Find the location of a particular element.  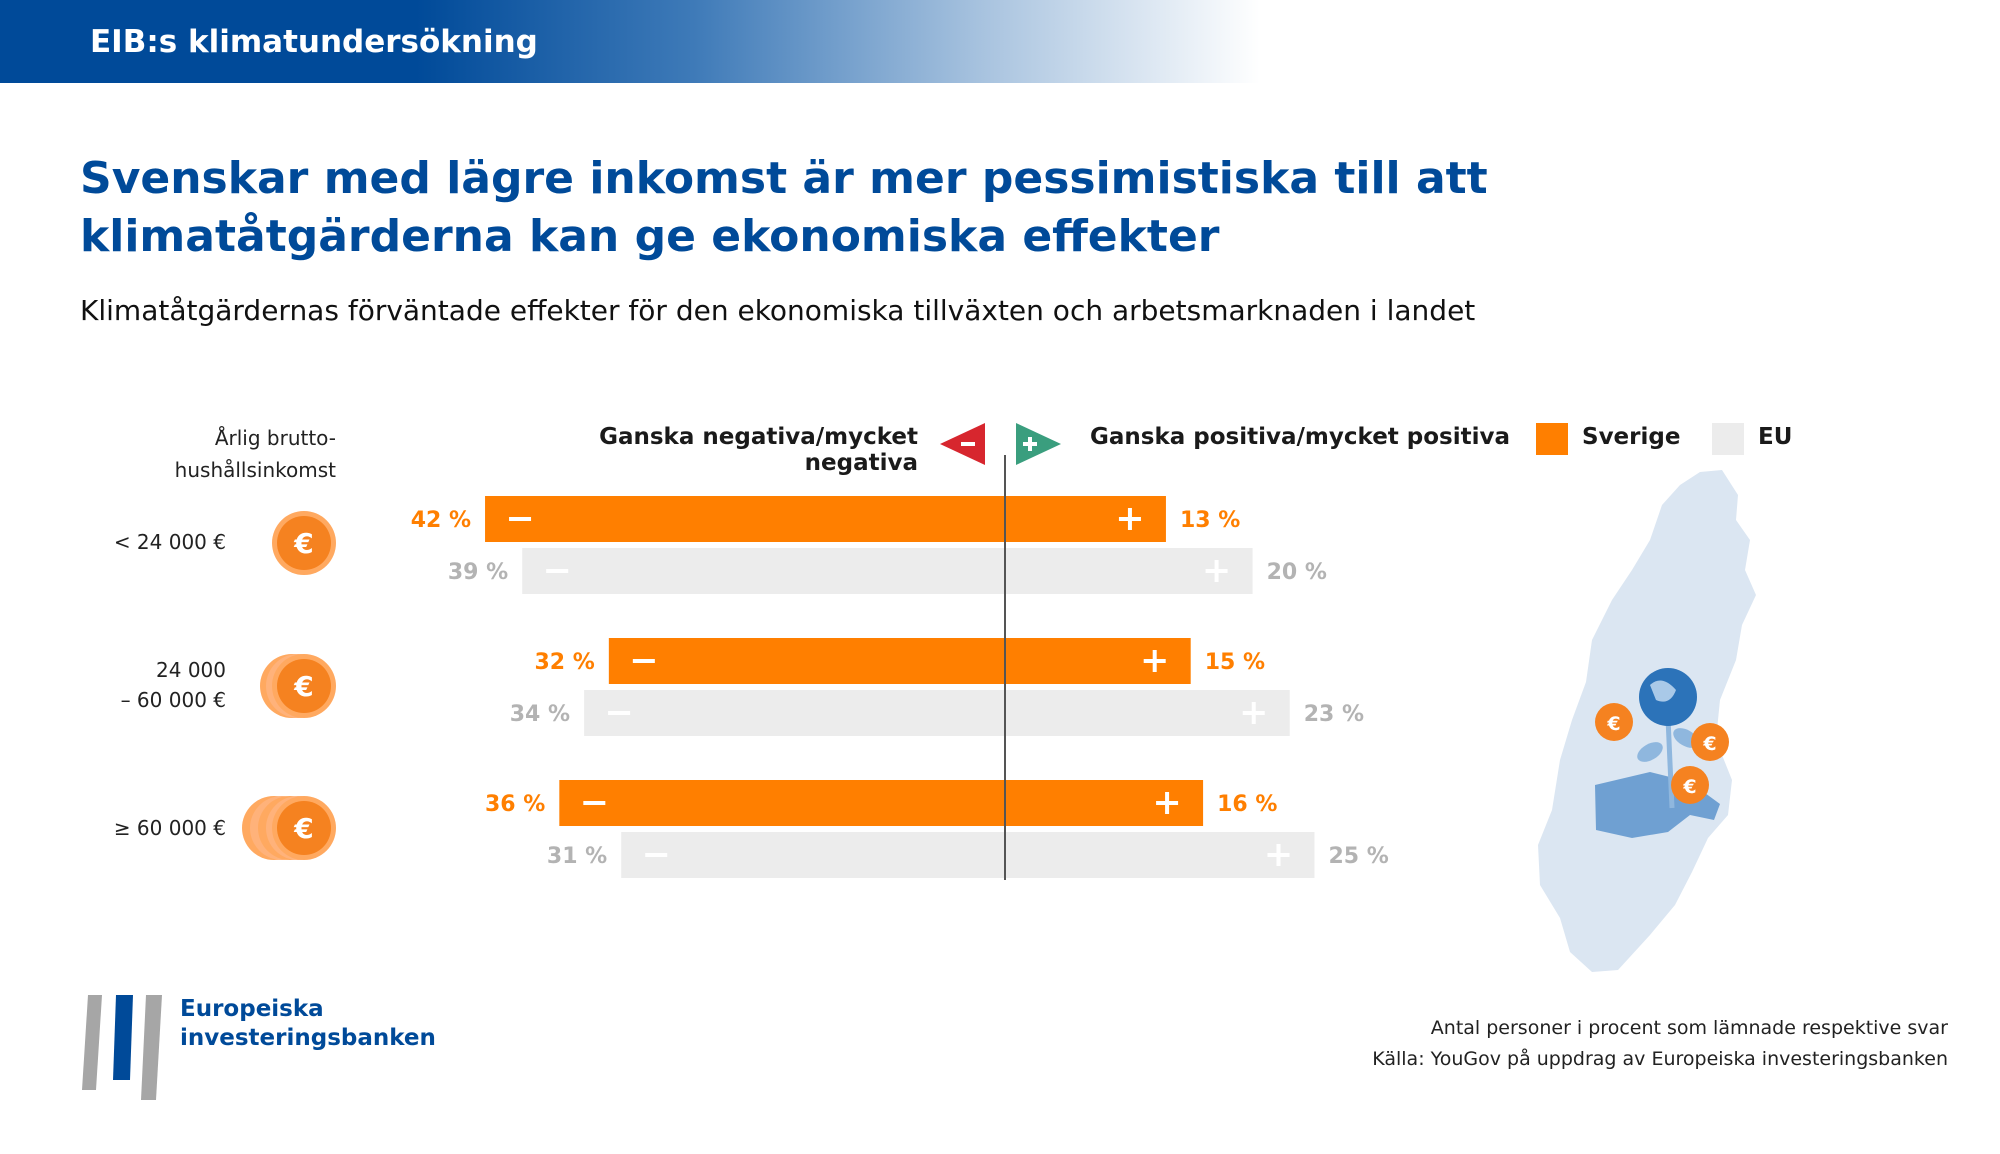

label-sverige-positive-1: 15 % is located at coordinates (1235, 662).